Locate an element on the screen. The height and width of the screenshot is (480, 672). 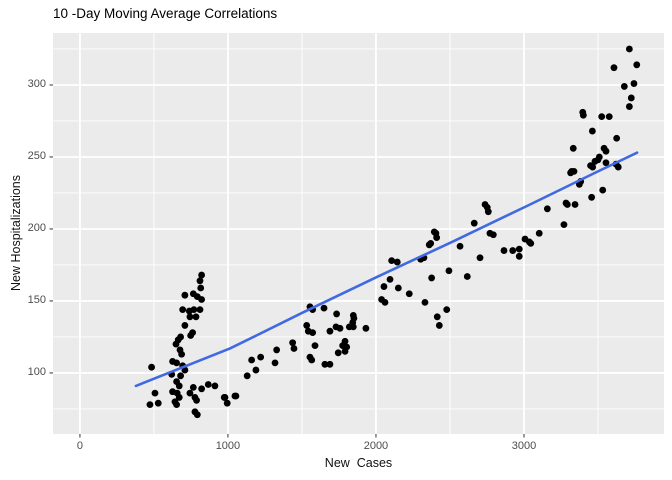
y-tick-label: 200 is located at coordinates (36, 228).